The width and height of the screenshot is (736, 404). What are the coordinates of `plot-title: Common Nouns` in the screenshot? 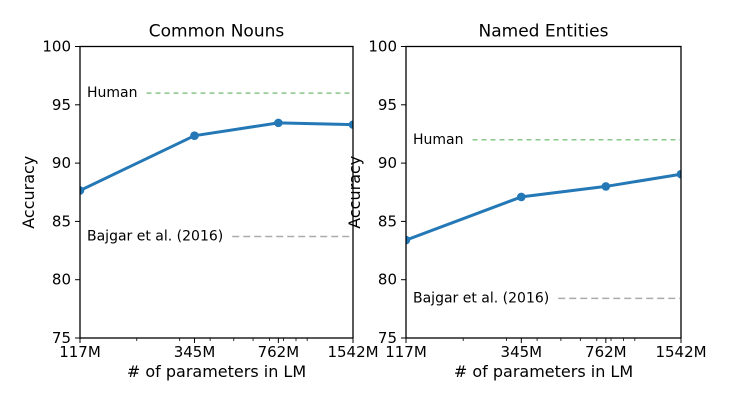 It's located at (217, 32).